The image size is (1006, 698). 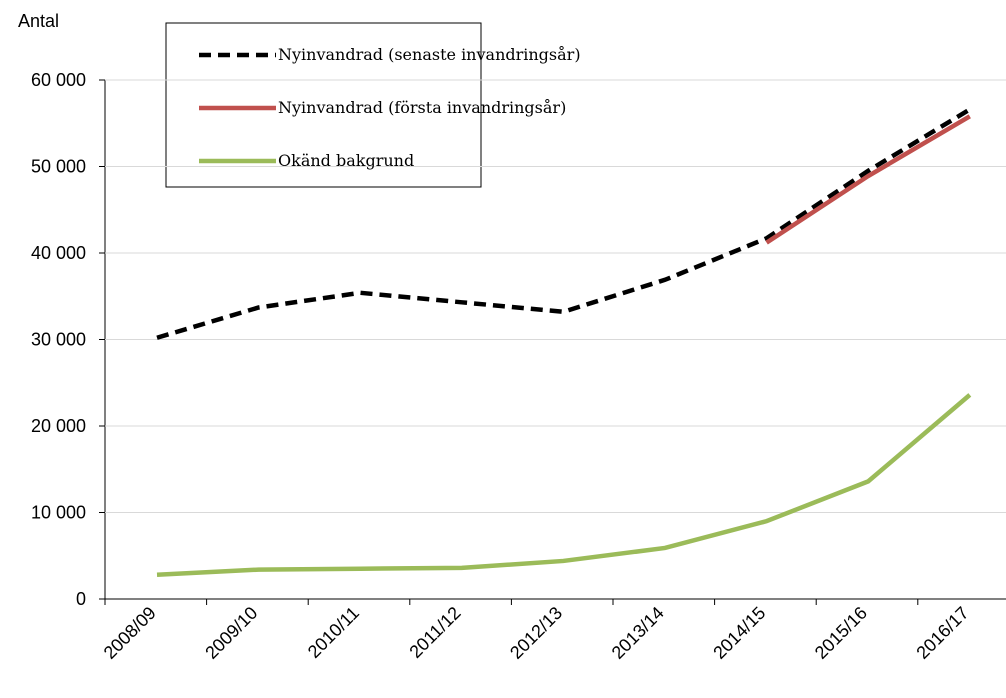 I want to click on x-tick-label: 2013/14, so click(x=638, y=633).